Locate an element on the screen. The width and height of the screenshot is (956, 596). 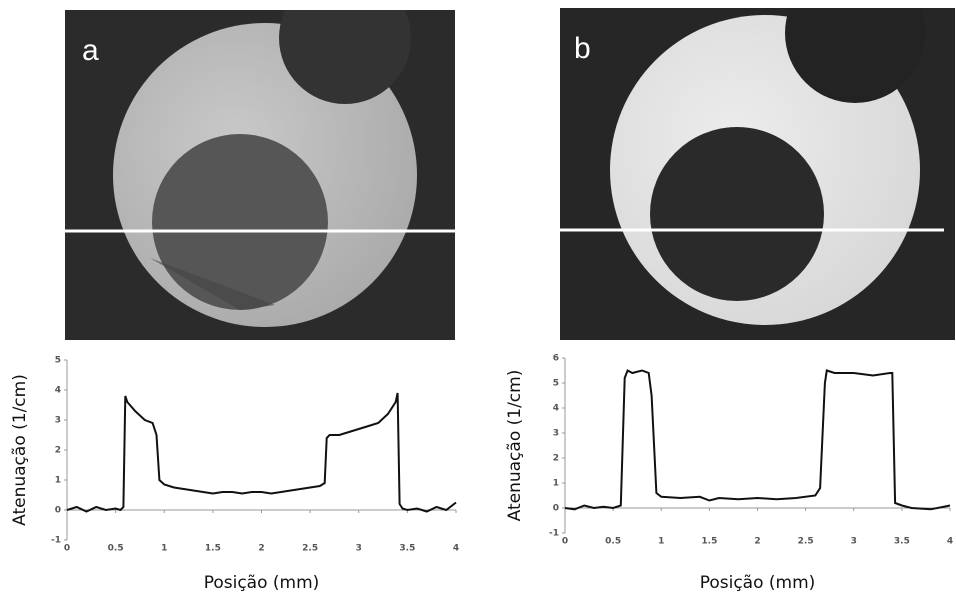
panel-label: a is located at coordinates (90, 50).